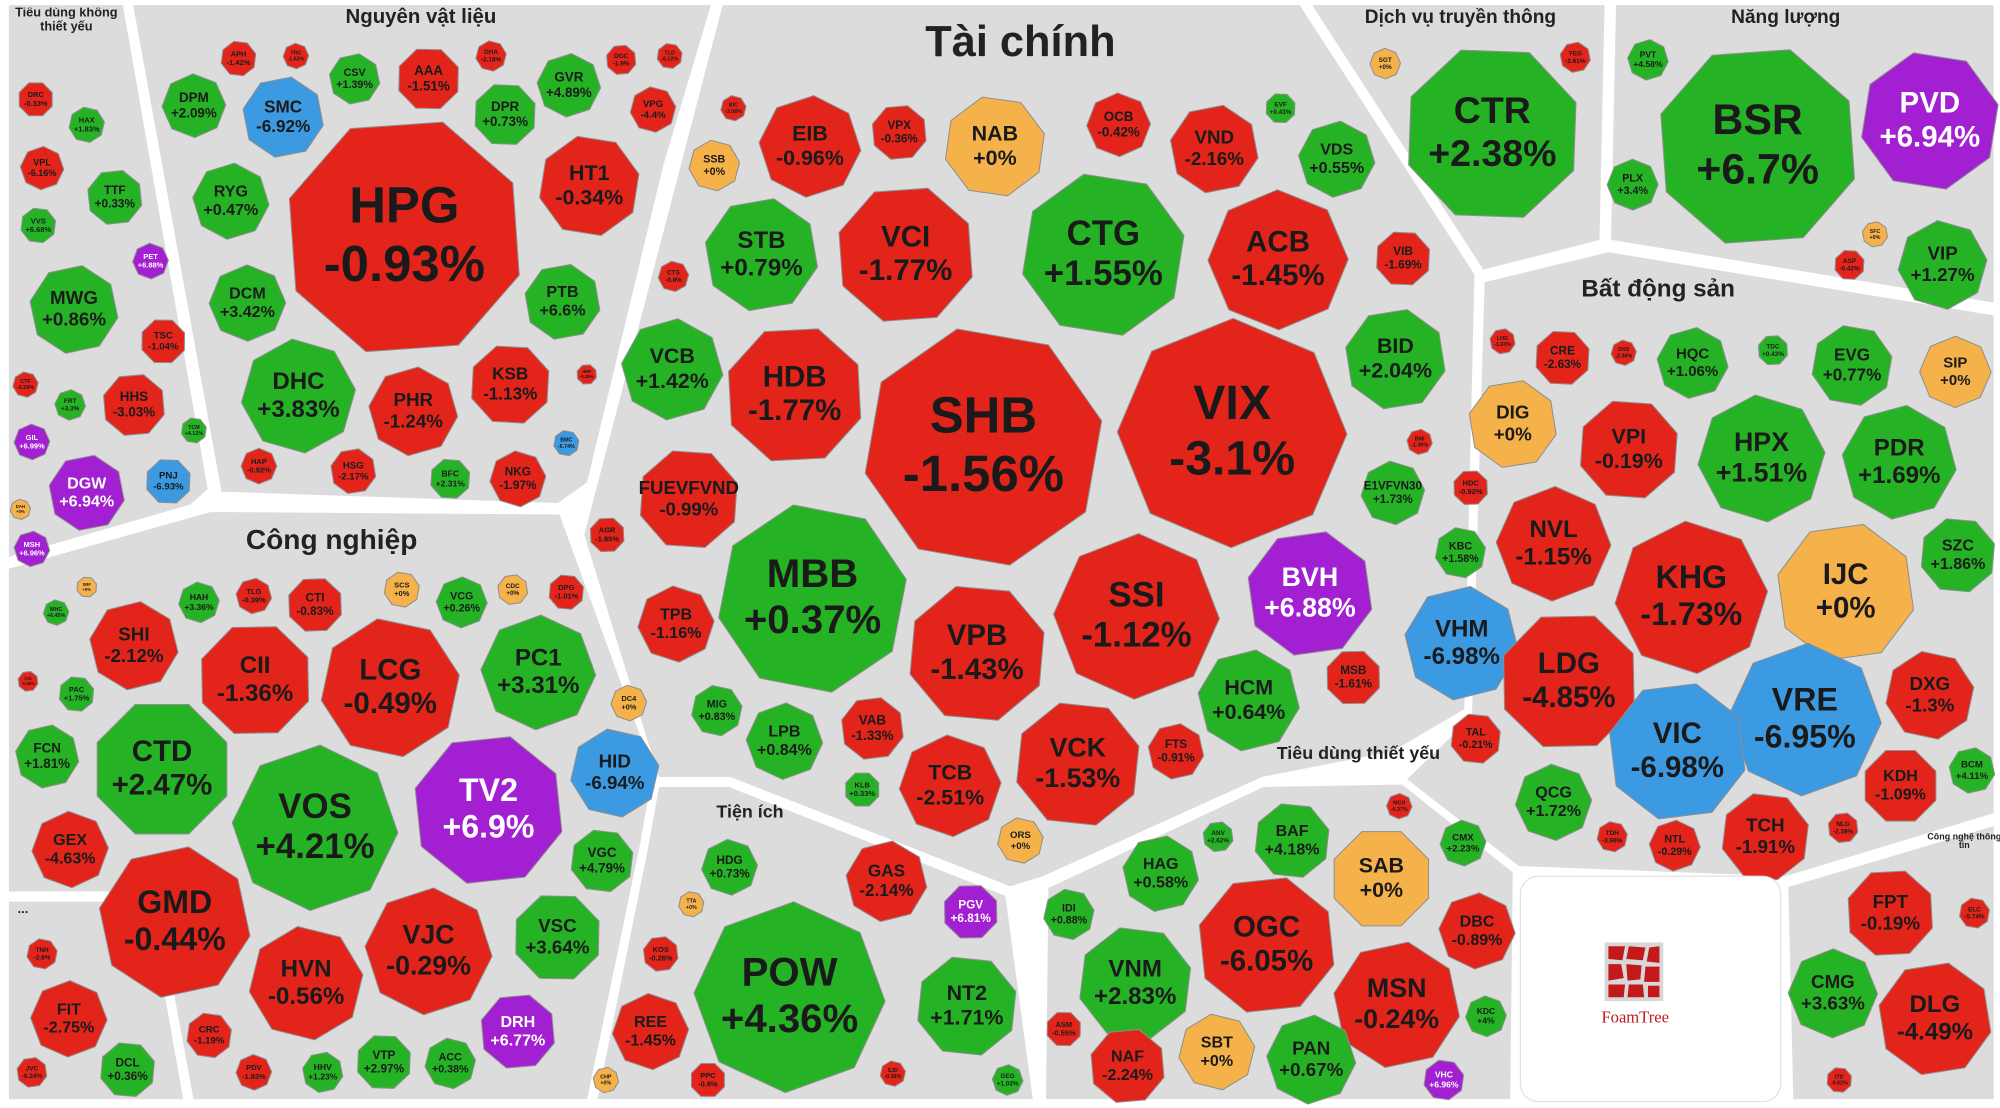 Image resolution: width=2000 pixels, height=1108 pixels. What do you see at coordinates (36, 103) in the screenshot?
I see `cell-value-label: -0.33%` at bounding box center [36, 103].